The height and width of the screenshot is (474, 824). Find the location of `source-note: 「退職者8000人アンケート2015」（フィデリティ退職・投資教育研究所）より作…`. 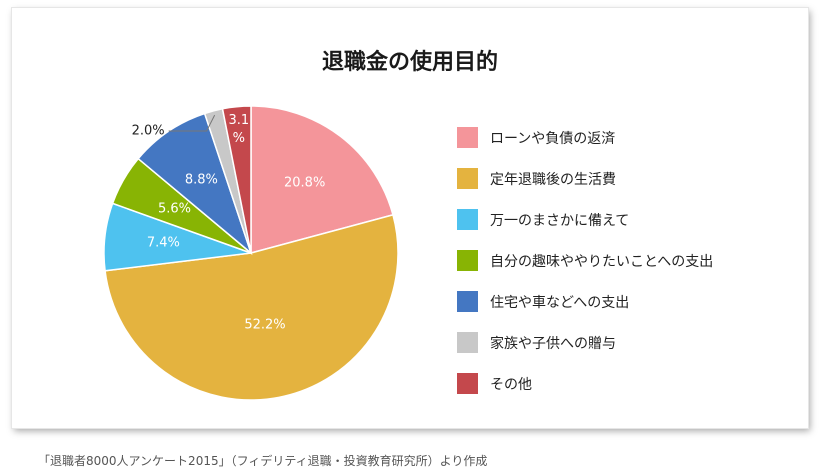

source-note: 「退職者8000人アンケート2015」（フィデリティ退職・投資教育研究所）より作… is located at coordinates (263, 461).